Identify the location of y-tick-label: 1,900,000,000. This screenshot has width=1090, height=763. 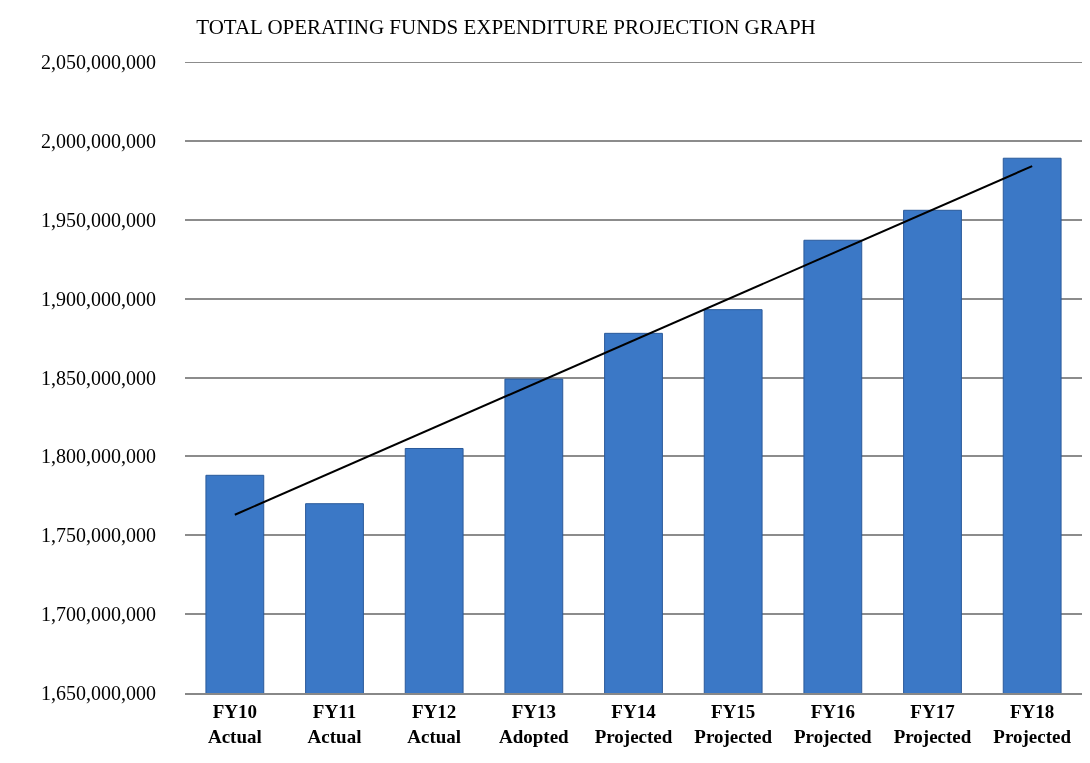
(98, 298).